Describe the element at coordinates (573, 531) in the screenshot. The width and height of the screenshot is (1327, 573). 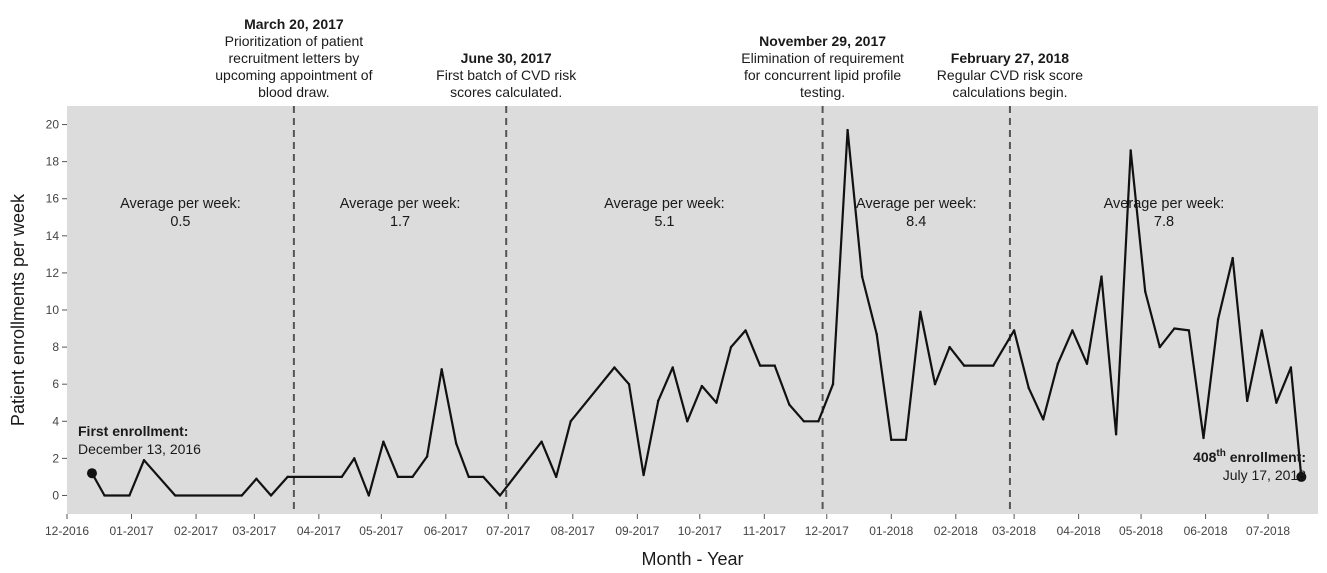
I see `x-tick-label: 08-2017` at that location.